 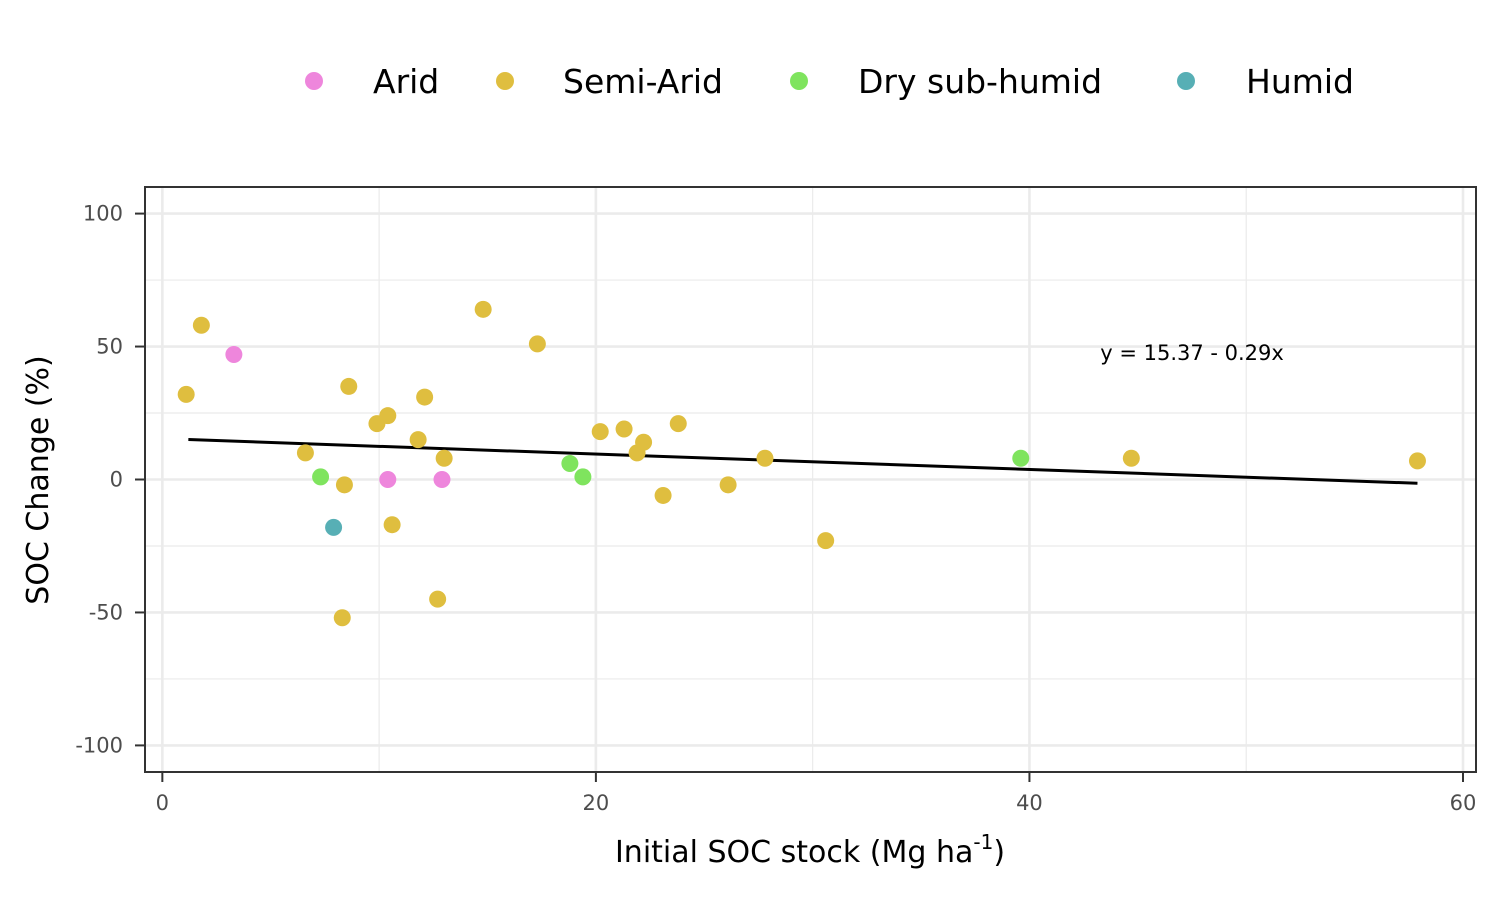 What do you see at coordinates (596, 803) in the screenshot?
I see `x-tick-label: 20` at bounding box center [596, 803].